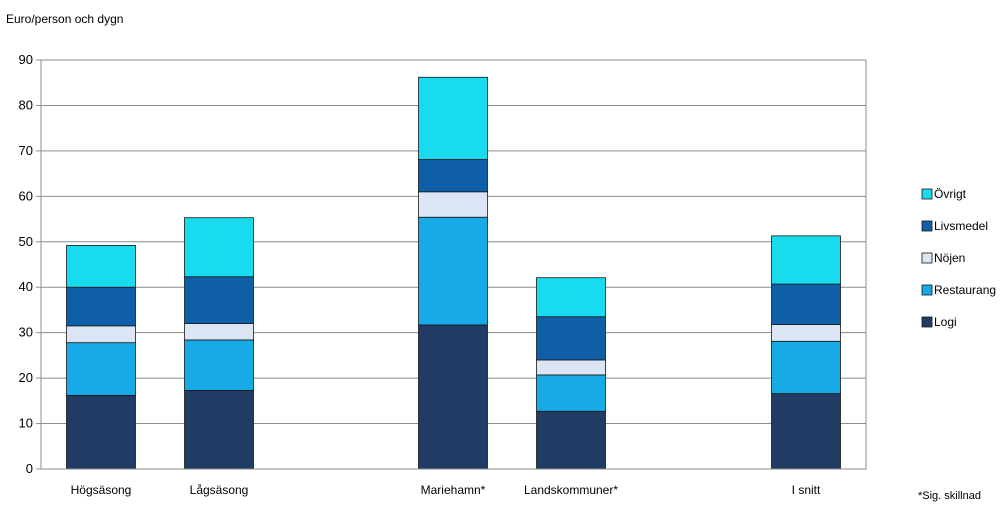 The height and width of the screenshot is (508, 1008). Describe the element at coordinates (571, 490) in the screenshot. I see `category-label: Landskommuner*` at that location.